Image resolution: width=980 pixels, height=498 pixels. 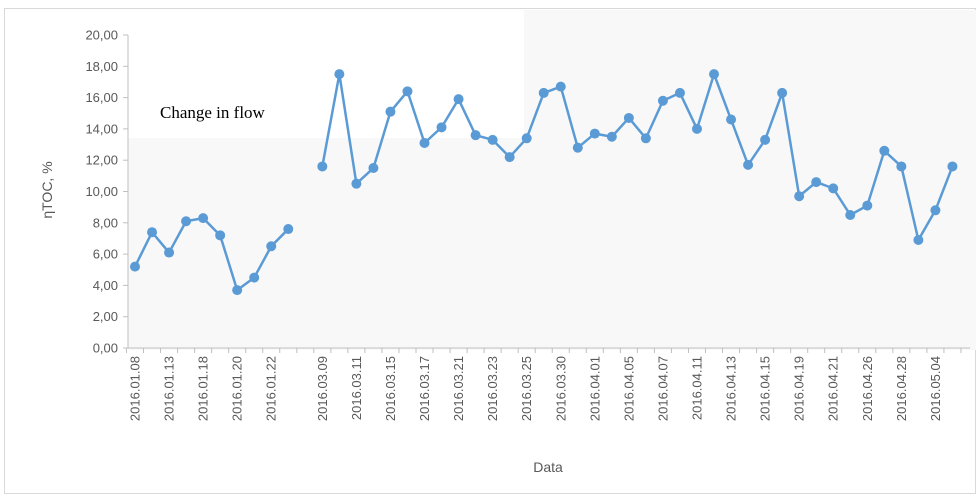 I want to click on x-tick-label: 2016.03.15, so click(x=390, y=388).